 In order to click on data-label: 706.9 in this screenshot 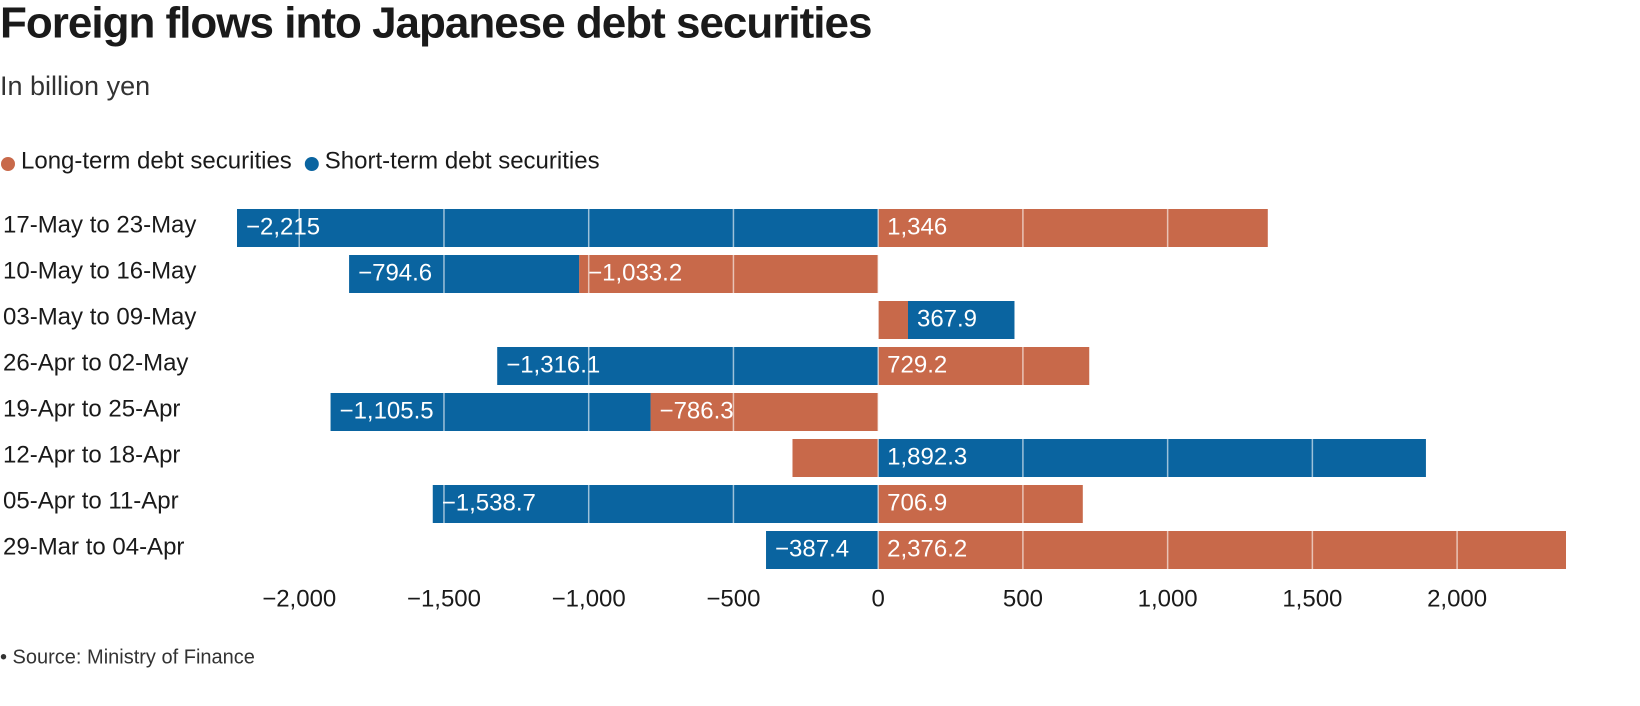, I will do `click(917, 502)`.